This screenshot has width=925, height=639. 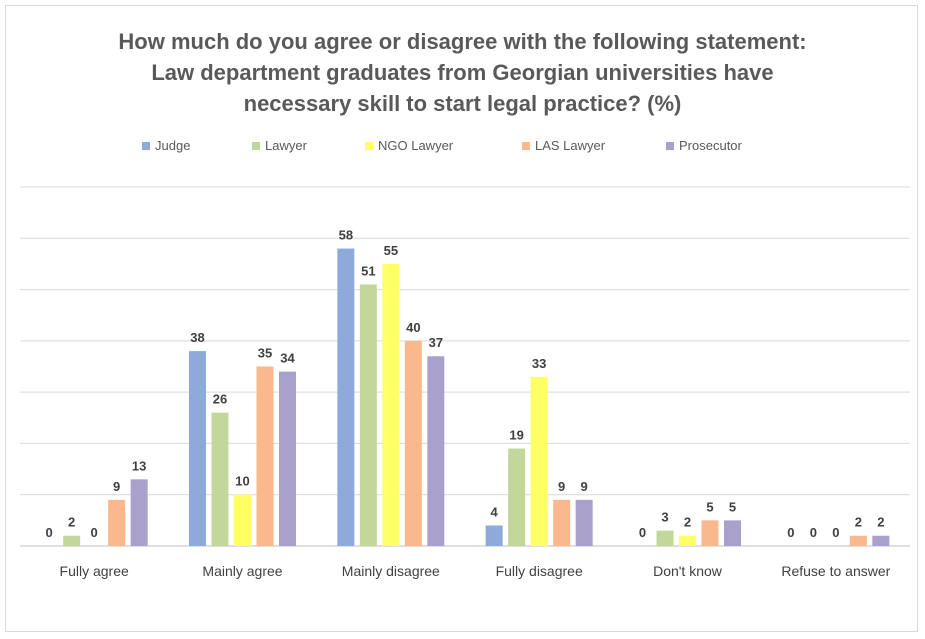 I want to click on legend-item-ngo-lawyer: NGO Lawyer, so click(x=409, y=145).